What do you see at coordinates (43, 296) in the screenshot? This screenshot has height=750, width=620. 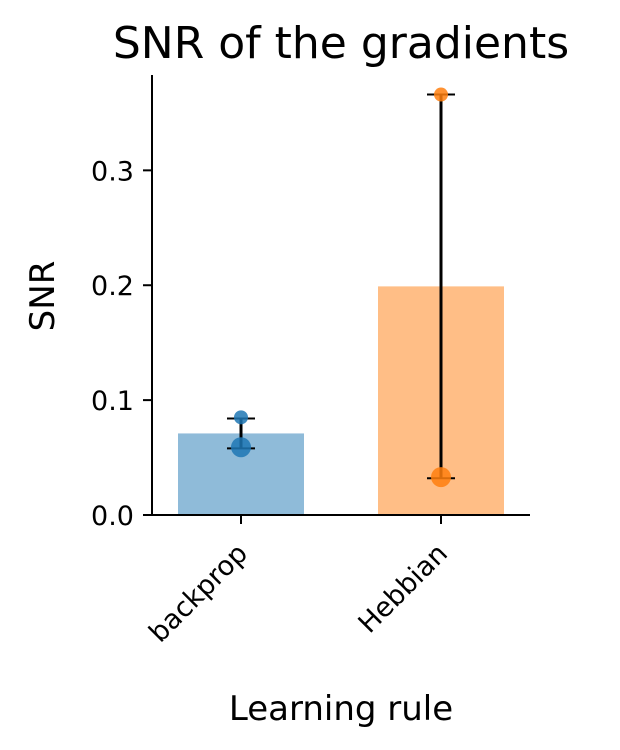 I see `y-axis-label: SNR` at bounding box center [43, 296].